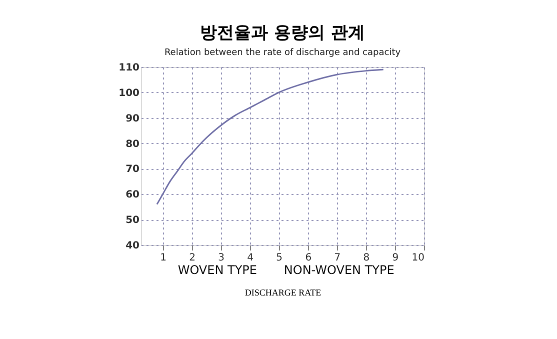 This screenshot has width=557, height=339. Describe the element at coordinates (221, 258) in the screenshot. I see `x-tick-label: 3` at that location.